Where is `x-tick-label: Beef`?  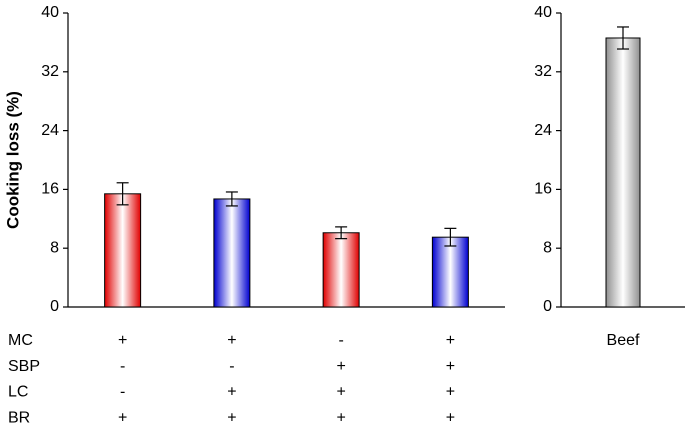
x-tick-label: Beef is located at coordinates (623, 340).